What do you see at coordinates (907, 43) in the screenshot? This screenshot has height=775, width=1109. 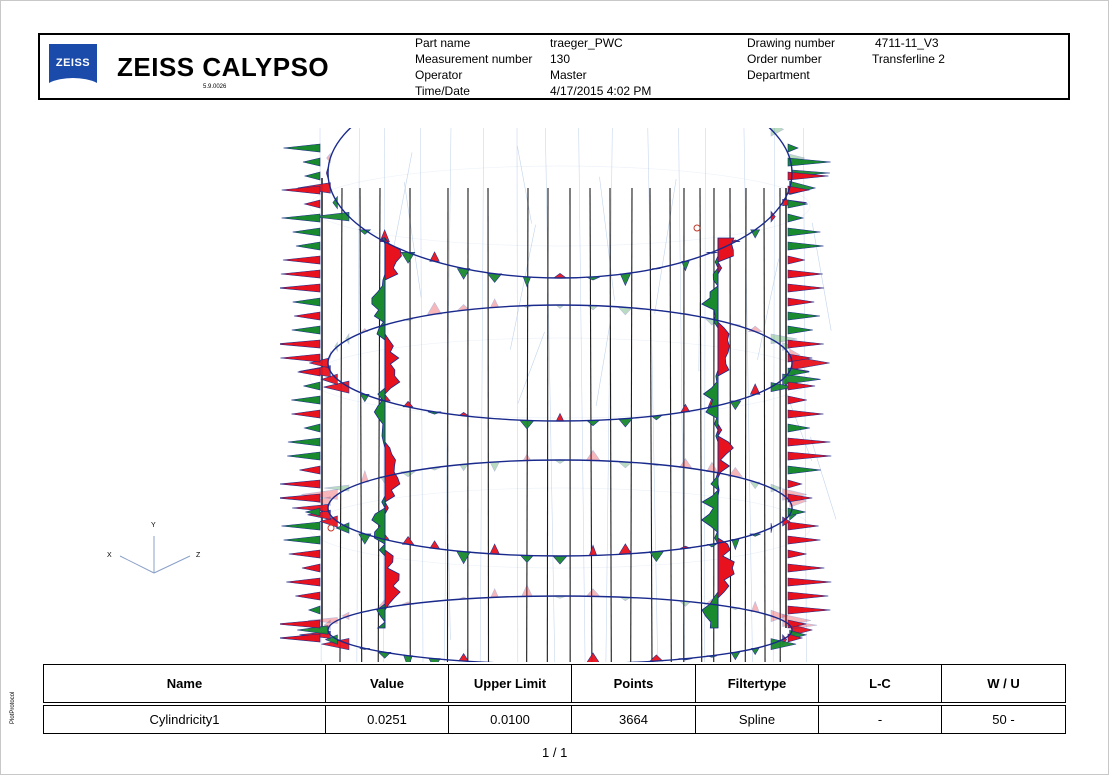 I see `drawing-number-value: 4711-11_V3` at bounding box center [907, 43].